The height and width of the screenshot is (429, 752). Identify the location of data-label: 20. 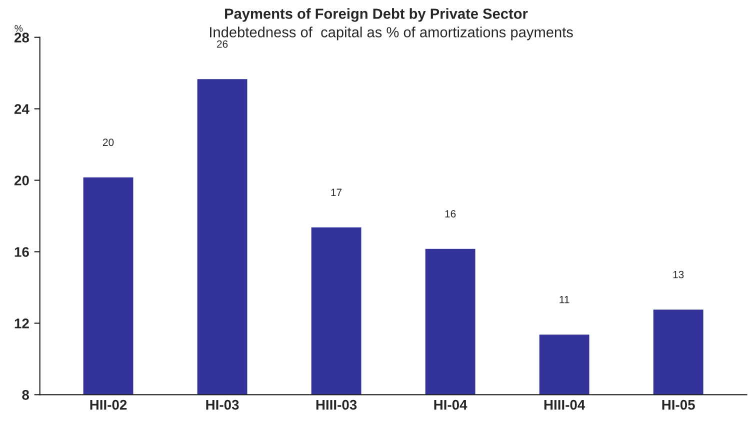
(108, 142).